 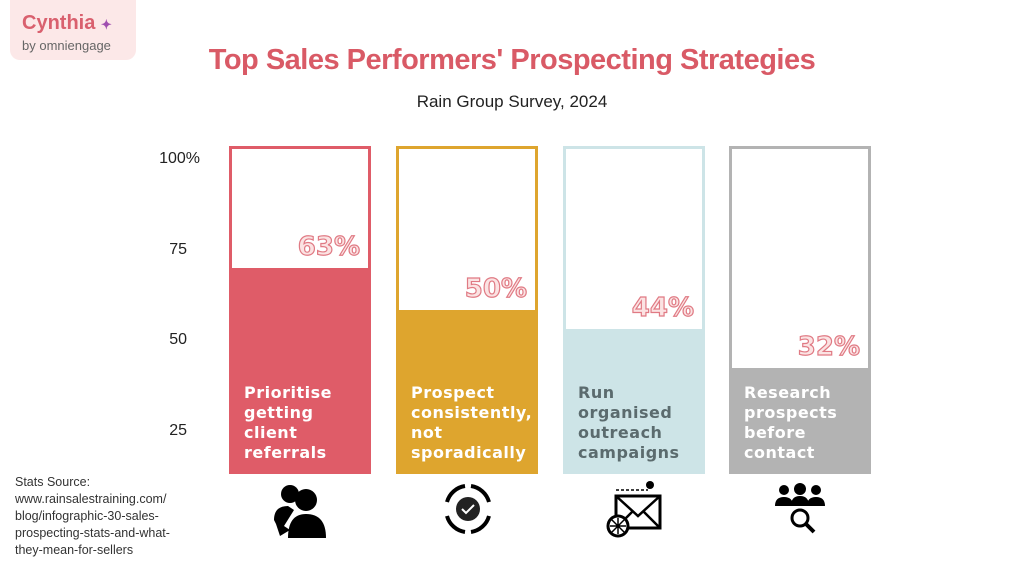 What do you see at coordinates (800, 508) in the screenshot?
I see `people-search-icon` at bounding box center [800, 508].